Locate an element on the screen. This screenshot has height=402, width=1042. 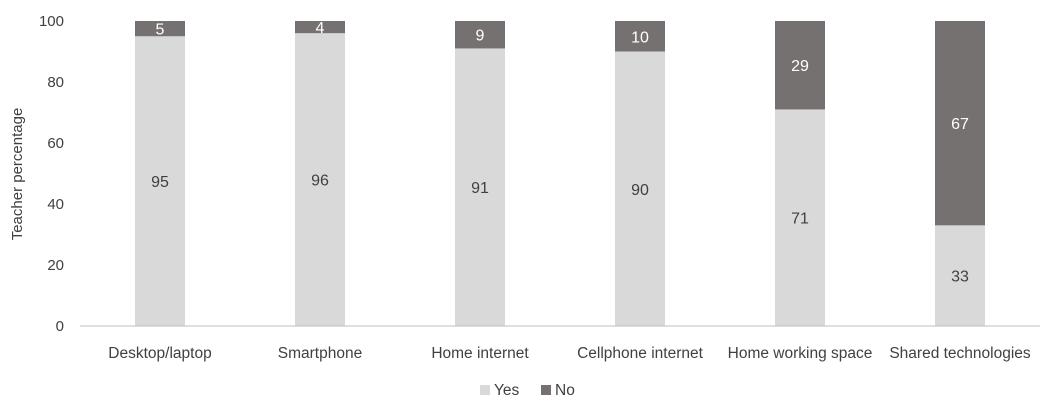
legend-swatch-yes is located at coordinates (485, 390).